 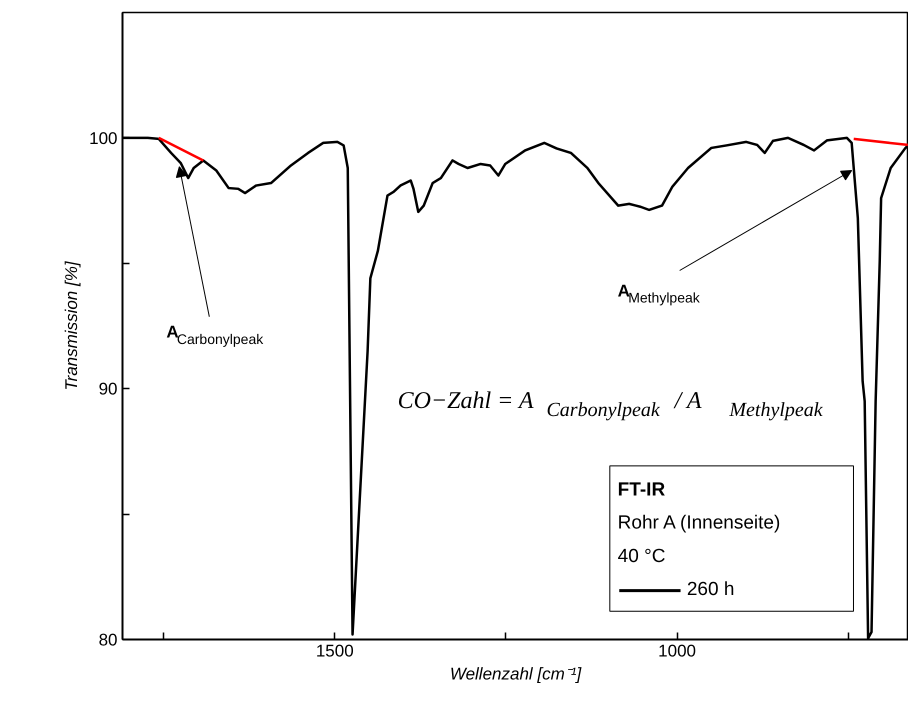 I want to click on y-axis-title: Transmission [%], so click(x=72, y=325).